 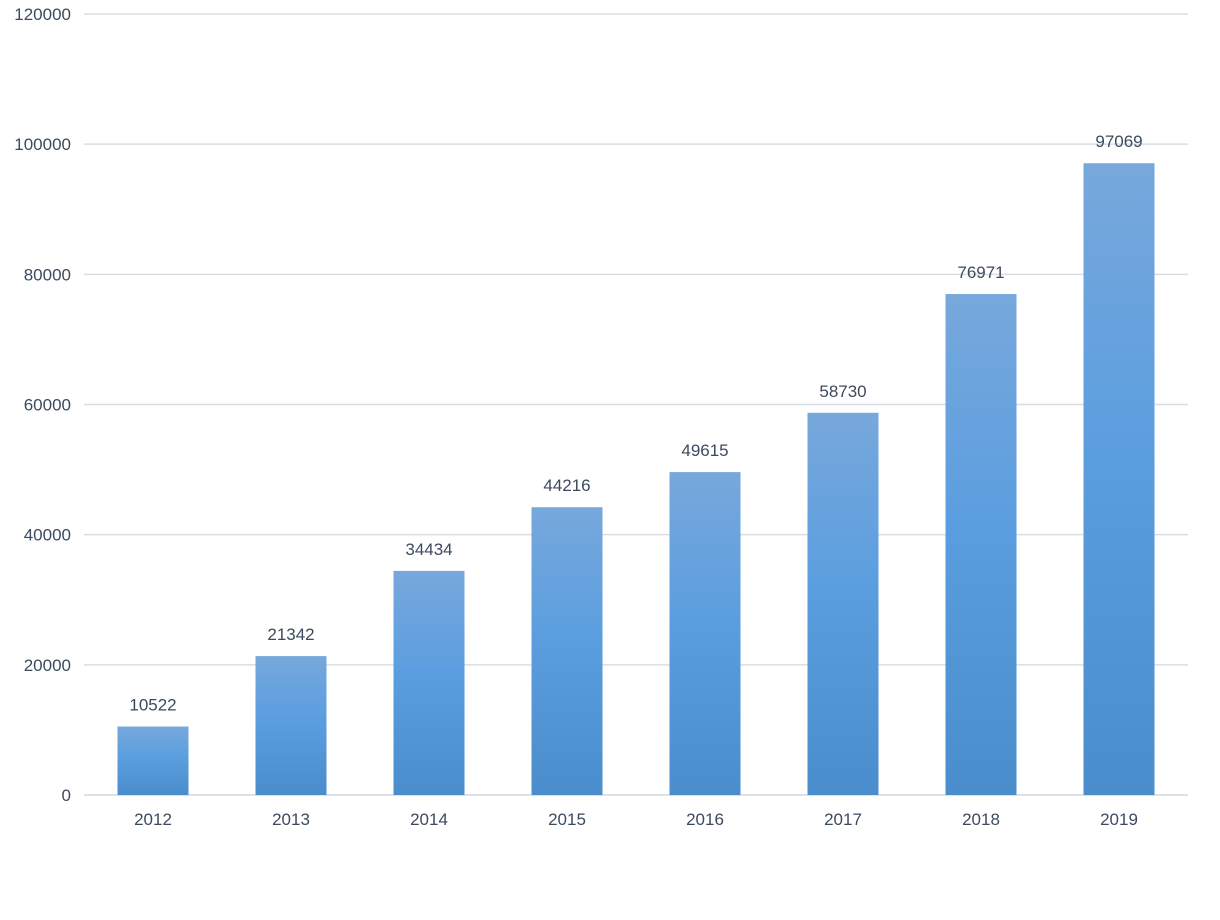 I want to click on y-tick-label: 60000, so click(x=47, y=405).